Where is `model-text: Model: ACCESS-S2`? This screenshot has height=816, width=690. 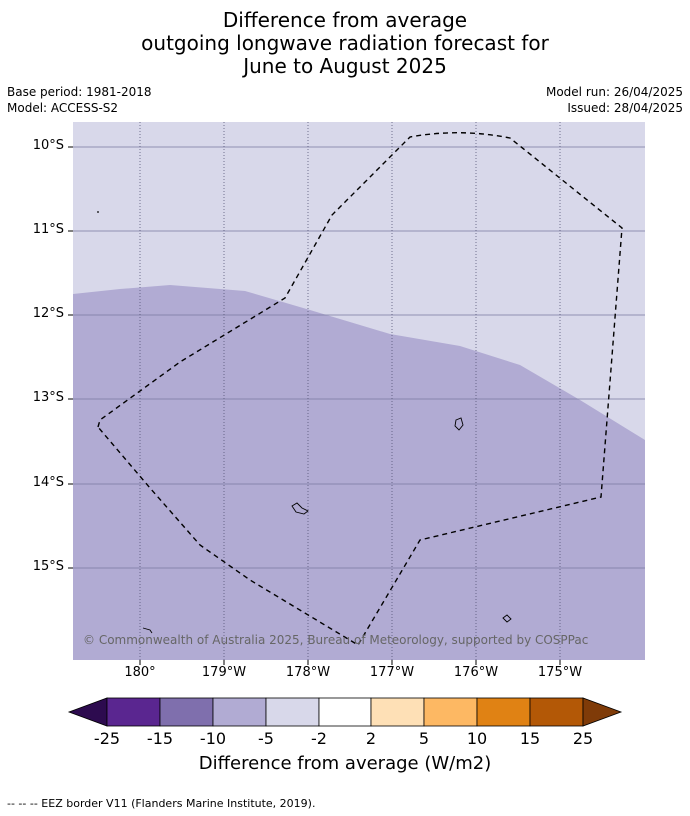
model-text: Model: ACCESS-S2 is located at coordinates (63, 108).